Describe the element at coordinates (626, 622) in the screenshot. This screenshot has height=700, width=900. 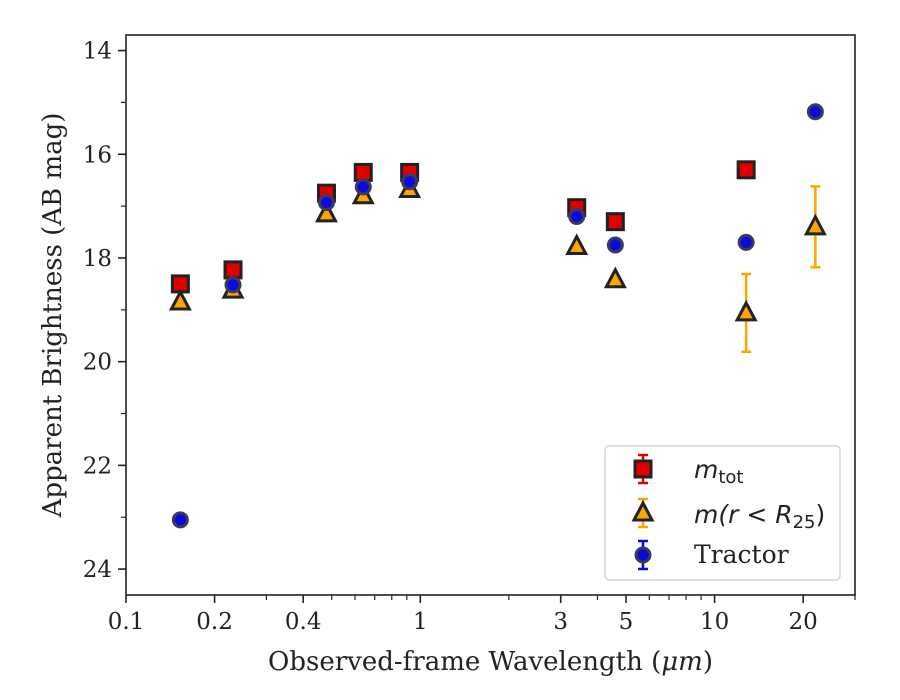
I see `x-tick-label-5: 5` at that location.